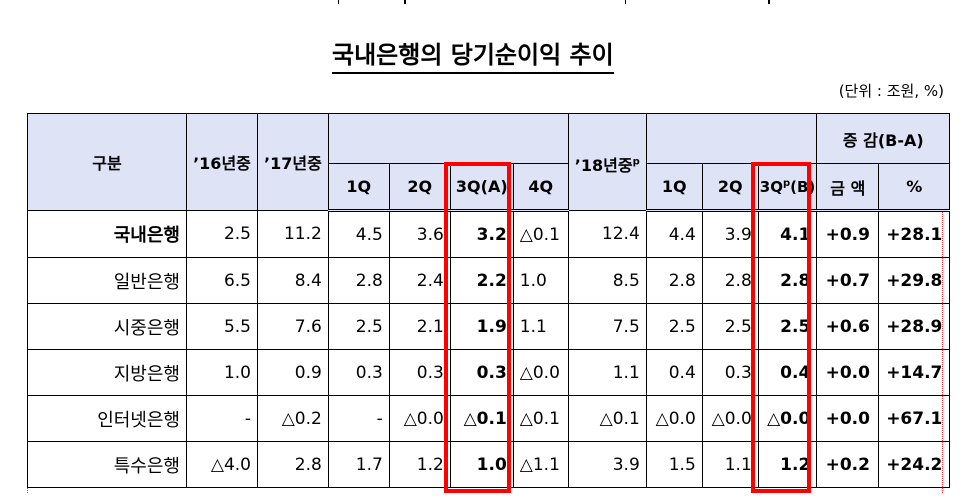 The width and height of the screenshot is (980, 499). I want to click on cell-q1-17: 2.8, so click(358, 280).